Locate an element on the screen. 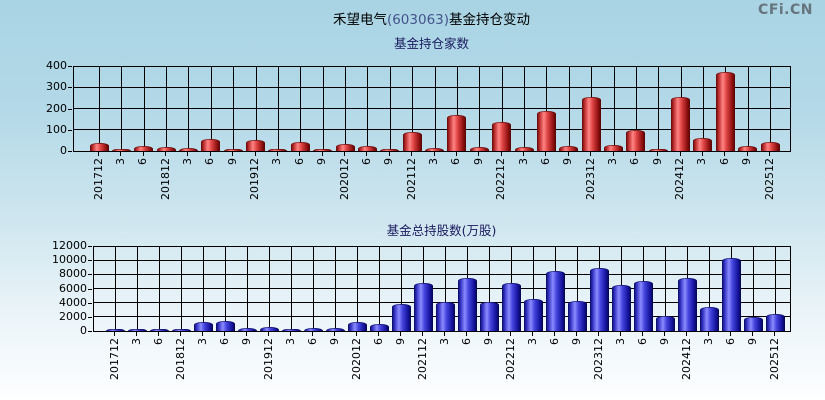  fund-count-chart-title: 基金持仓家数 is located at coordinates (431, 43).